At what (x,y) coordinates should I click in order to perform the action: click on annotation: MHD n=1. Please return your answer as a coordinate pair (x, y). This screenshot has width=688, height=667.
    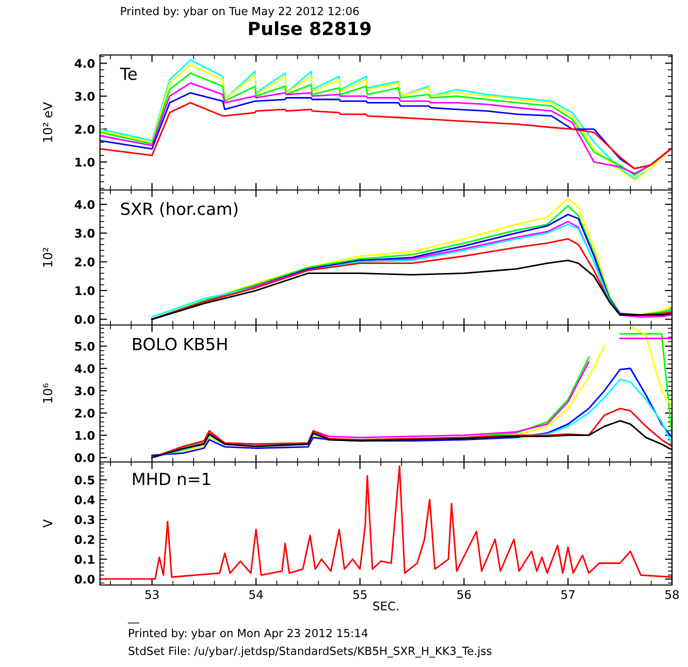
    Looking at the image, I should click on (171, 479).